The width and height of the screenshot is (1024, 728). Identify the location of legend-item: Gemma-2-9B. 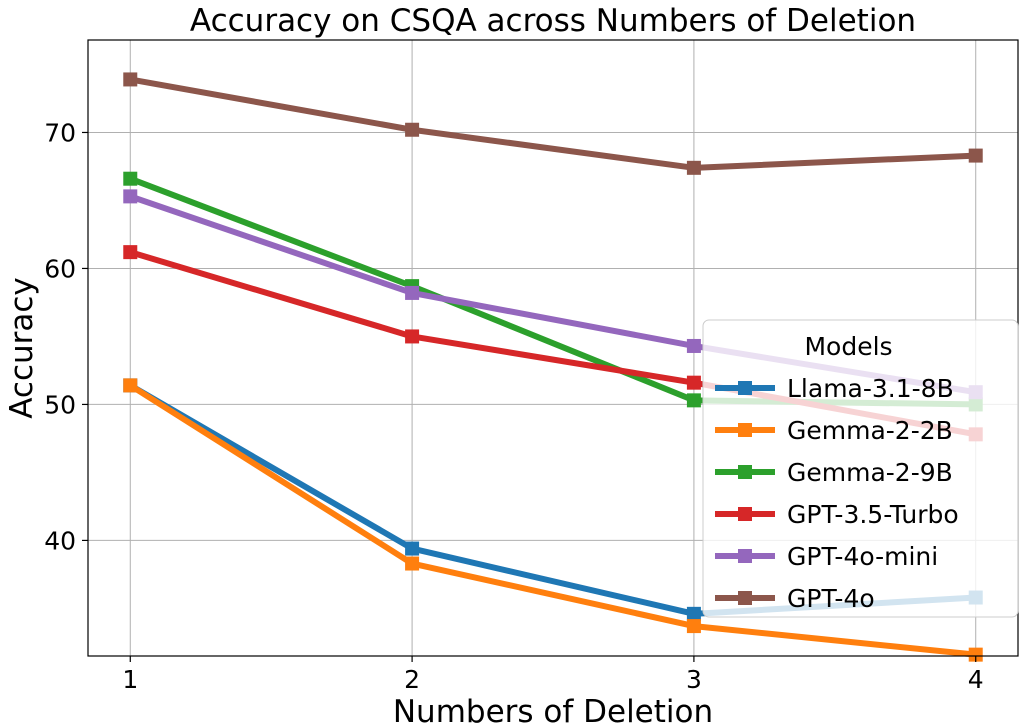
(834, 472).